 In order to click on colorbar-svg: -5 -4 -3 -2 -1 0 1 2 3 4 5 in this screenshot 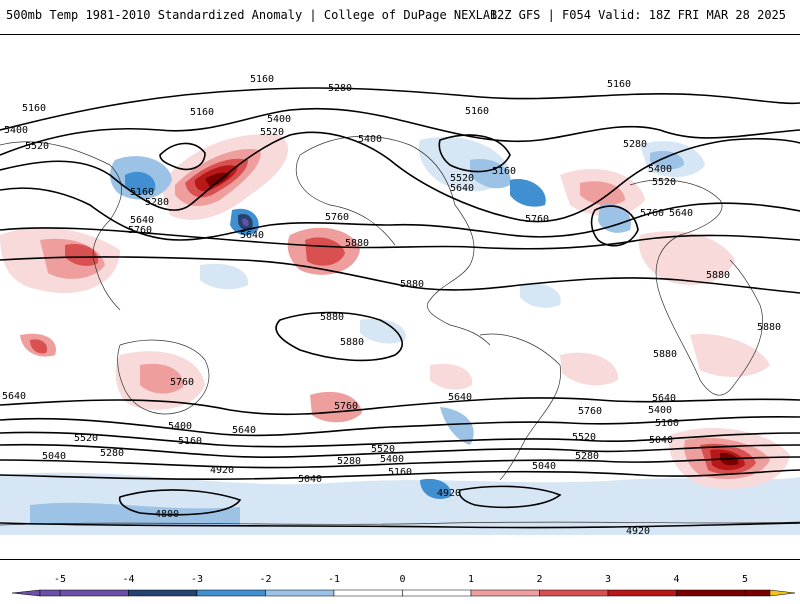, I will do `click(403, 585)`.